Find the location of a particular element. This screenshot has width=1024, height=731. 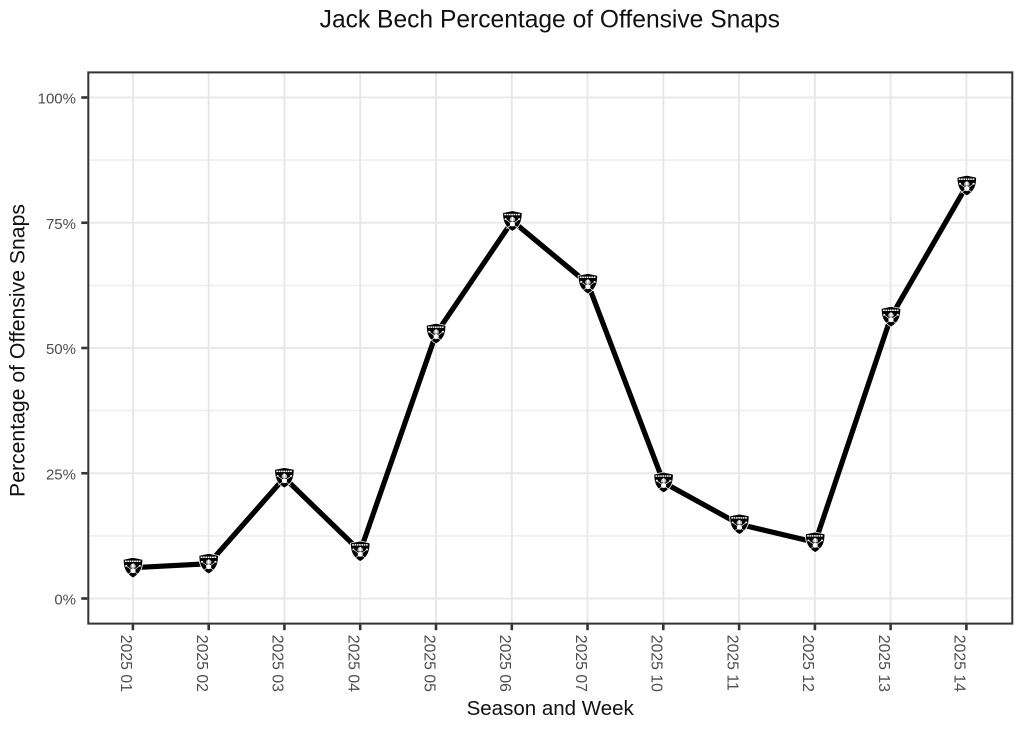

svg-text: 2025 10 is located at coordinates (656, 663).